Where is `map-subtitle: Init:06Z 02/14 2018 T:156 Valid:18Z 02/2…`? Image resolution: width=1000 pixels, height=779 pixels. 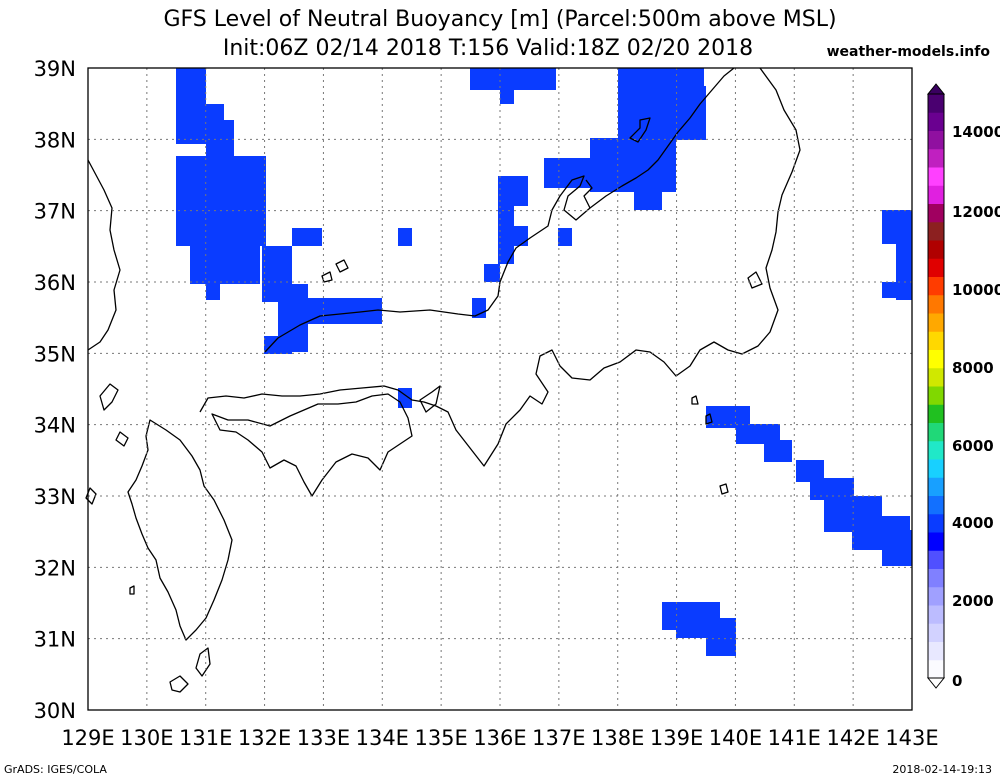 map-subtitle: Init:06Z 02/14 2018 T:156 Valid:18Z 02/2… is located at coordinates (488, 48).